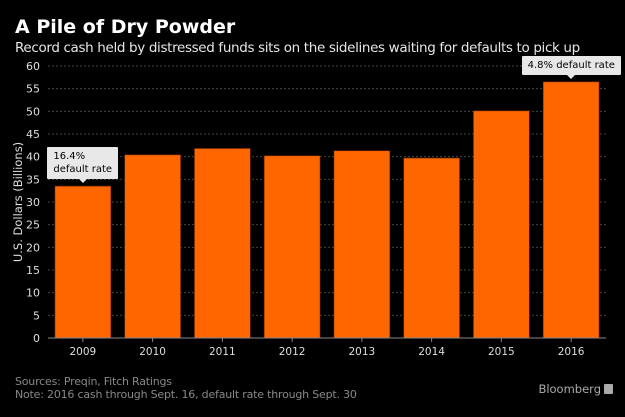 The height and width of the screenshot is (417, 625). What do you see at coordinates (83, 352) in the screenshot?
I see `x-tick-label: 2009` at bounding box center [83, 352].